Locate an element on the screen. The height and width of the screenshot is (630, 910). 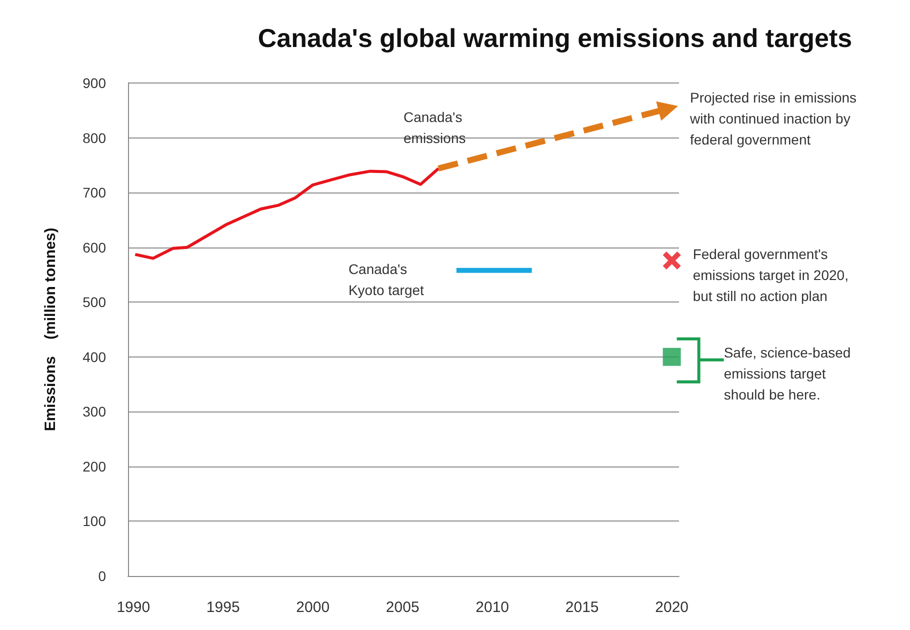
x-tick-label: 2010 is located at coordinates (493, 607).